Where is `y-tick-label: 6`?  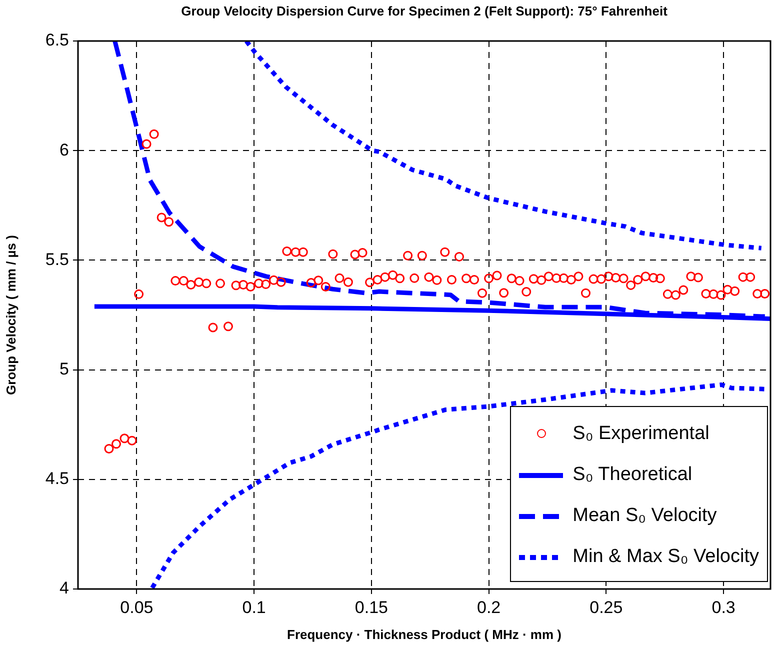 y-tick-label: 6 is located at coordinates (64, 150).